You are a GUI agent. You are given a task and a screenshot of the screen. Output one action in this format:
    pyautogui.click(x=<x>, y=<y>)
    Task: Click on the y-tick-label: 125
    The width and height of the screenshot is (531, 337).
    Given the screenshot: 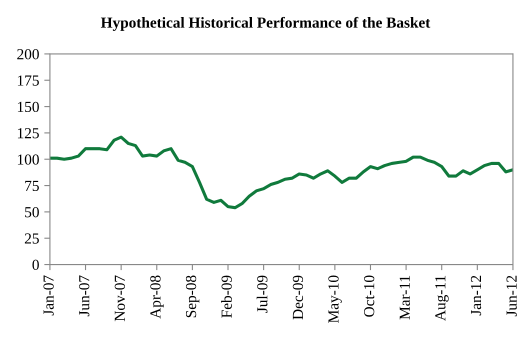 What is the action you would take?
    pyautogui.click(x=28, y=133)
    